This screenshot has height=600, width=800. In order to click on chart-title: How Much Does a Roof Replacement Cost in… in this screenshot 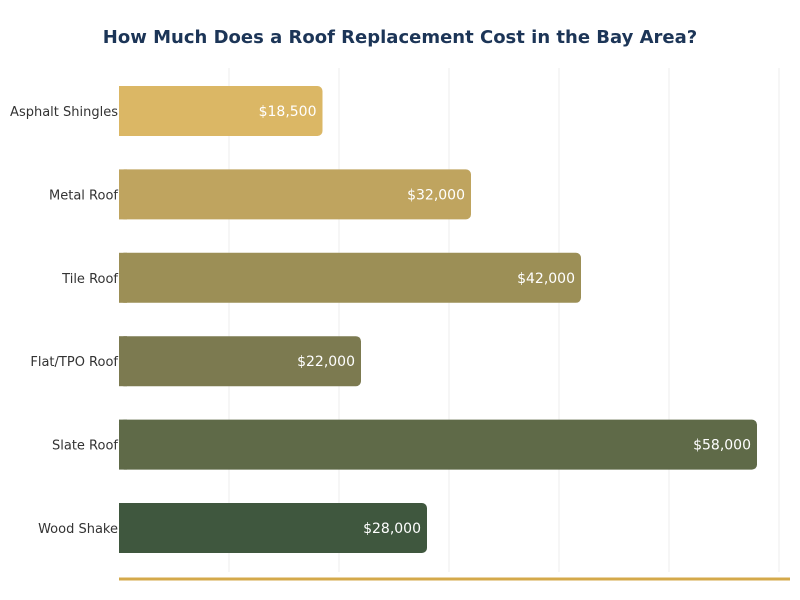, I will do `click(400, 37)`.